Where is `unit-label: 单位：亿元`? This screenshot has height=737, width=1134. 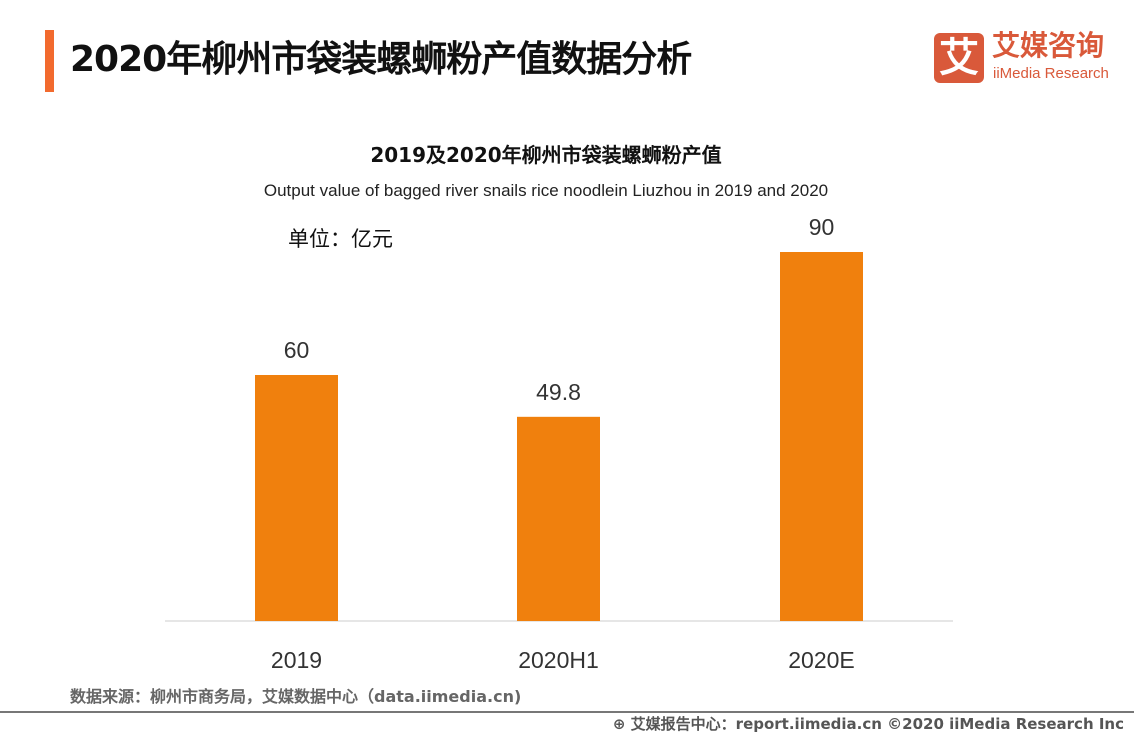 unit-label: 单位：亿元 is located at coordinates (340, 239).